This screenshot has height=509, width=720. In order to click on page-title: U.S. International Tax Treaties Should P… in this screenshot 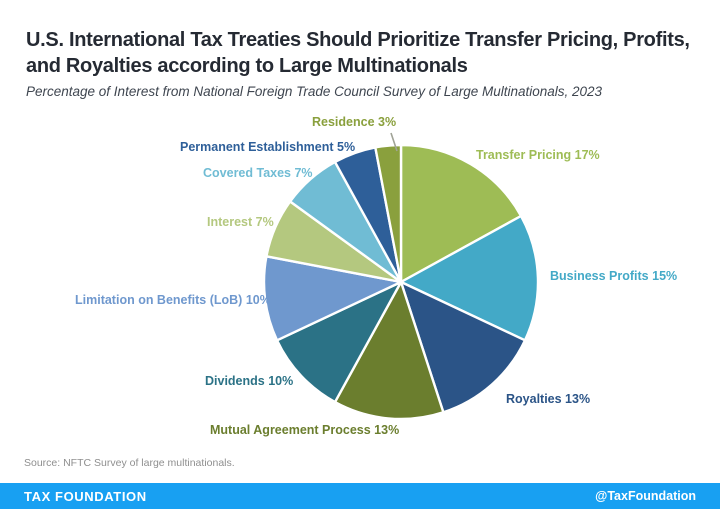, I will do `click(358, 53)`.